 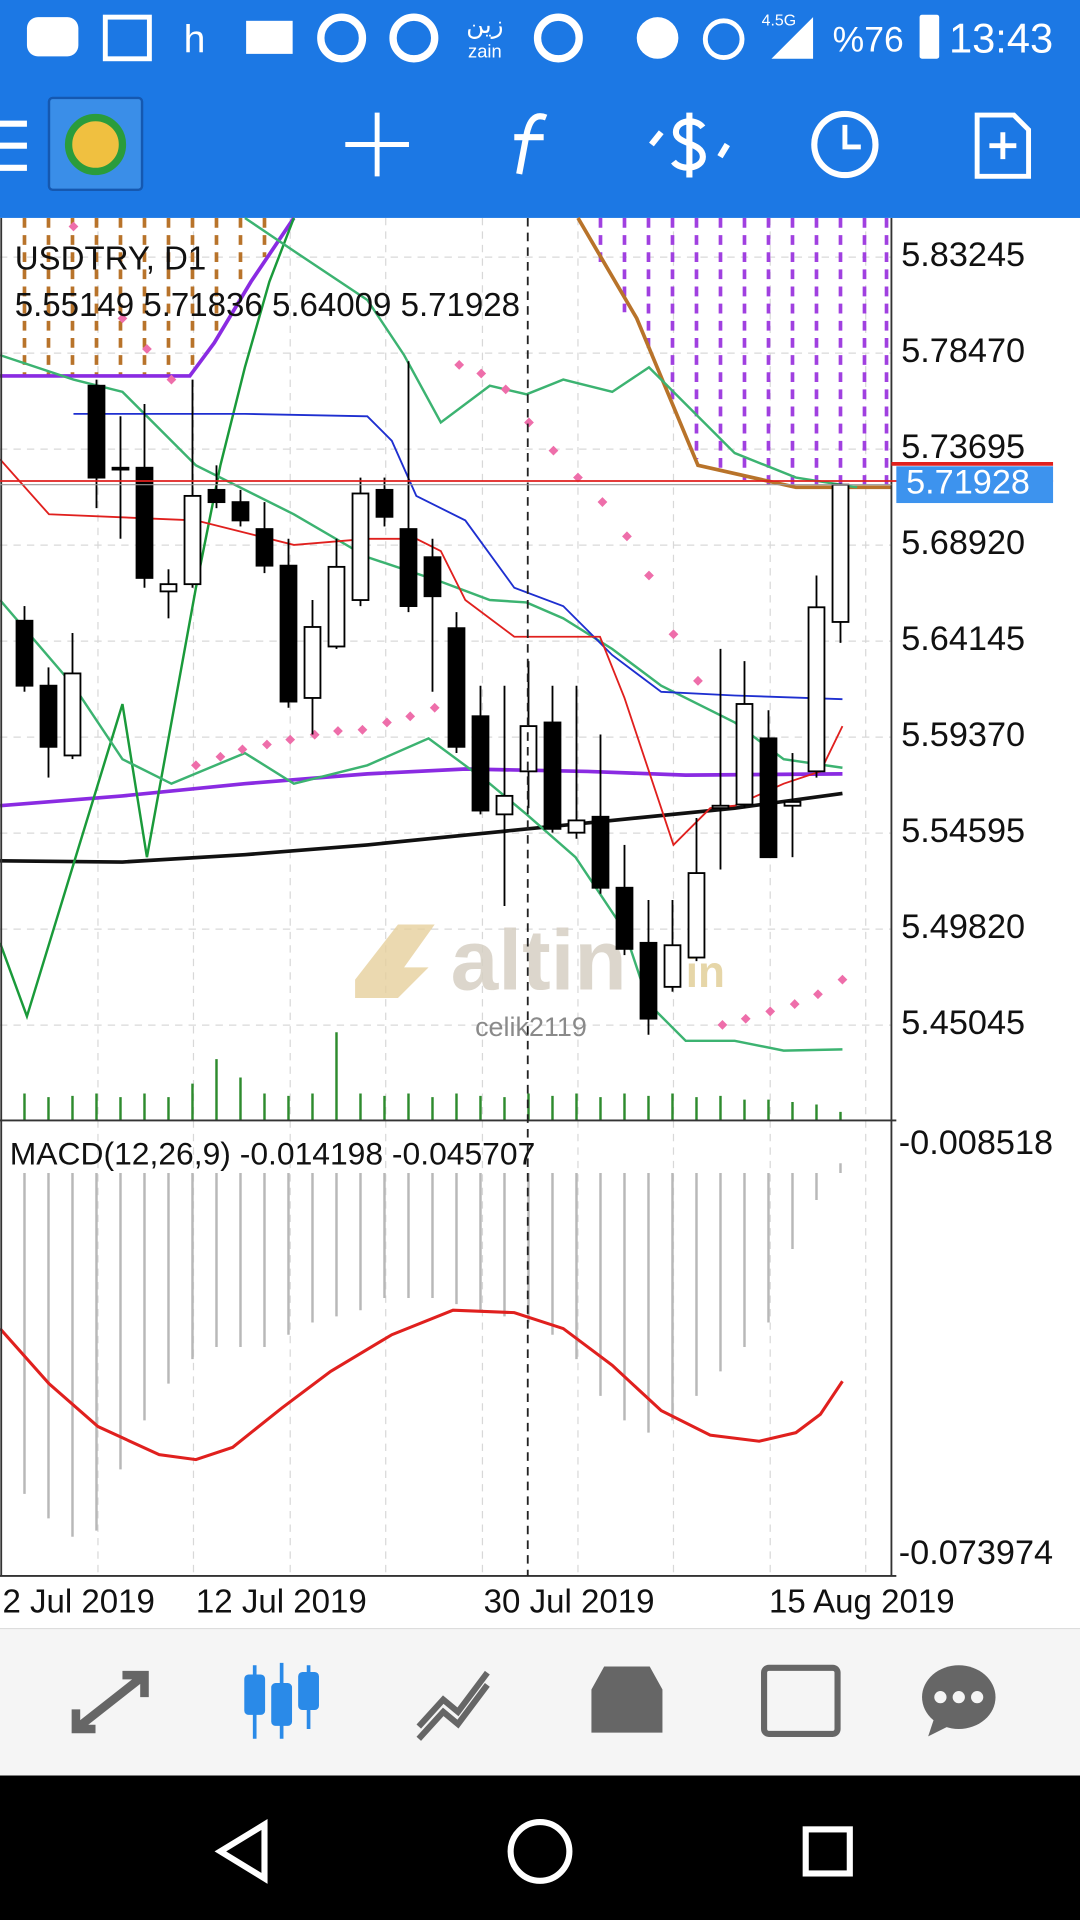 What do you see at coordinates (963, 1023) in the screenshot?
I see `y-tick-label: 5.45045` at bounding box center [963, 1023].